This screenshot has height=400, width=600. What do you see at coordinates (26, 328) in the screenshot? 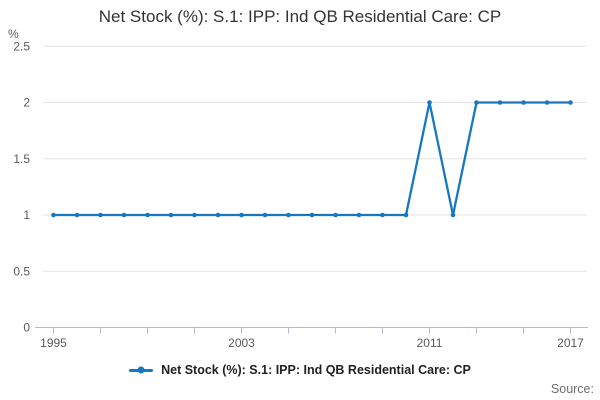
I see `y-tick-label: 0` at bounding box center [26, 328].